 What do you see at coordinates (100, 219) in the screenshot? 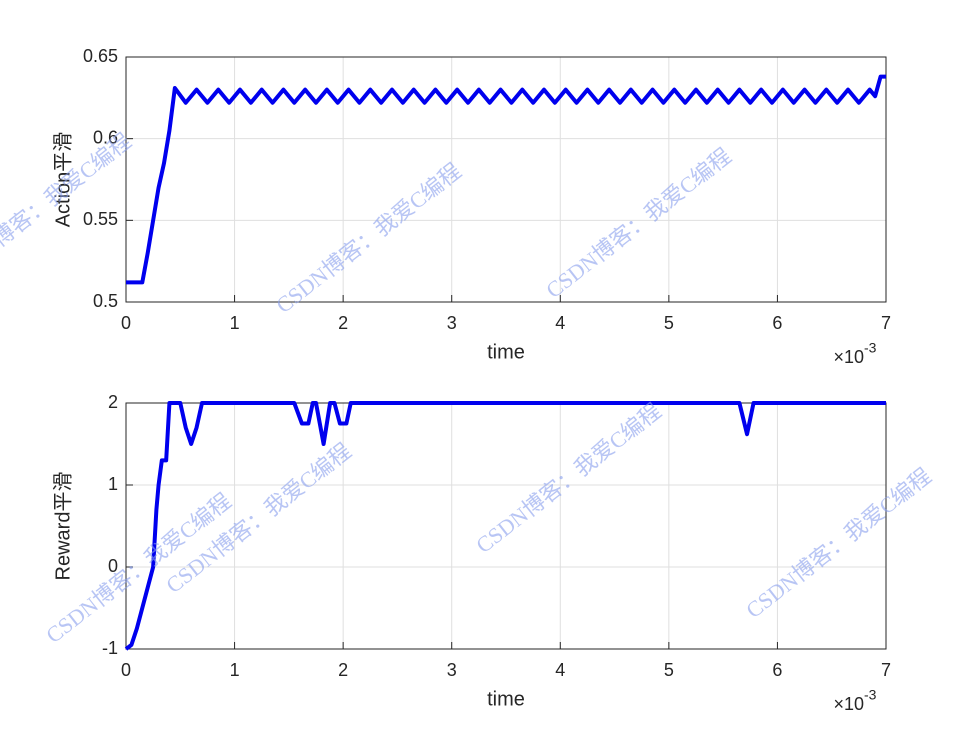
I see `y-tick-label: 0.55` at bounding box center [100, 219].